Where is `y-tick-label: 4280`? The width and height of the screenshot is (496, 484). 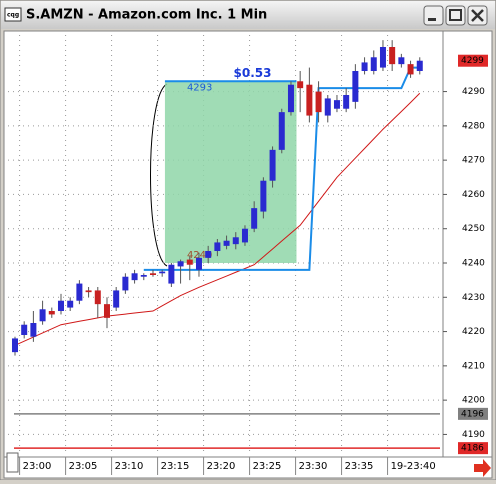
y-tick-label: 4280 is located at coordinates (473, 126).